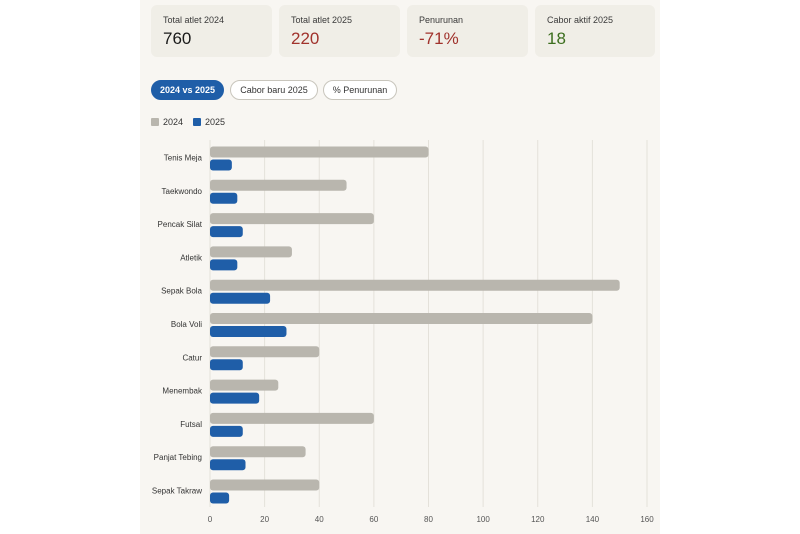 Image resolution: width=800 pixels, height=534 pixels. Describe the element at coordinates (180, 224) in the screenshot. I see `category-label: Pencak Silat` at that location.